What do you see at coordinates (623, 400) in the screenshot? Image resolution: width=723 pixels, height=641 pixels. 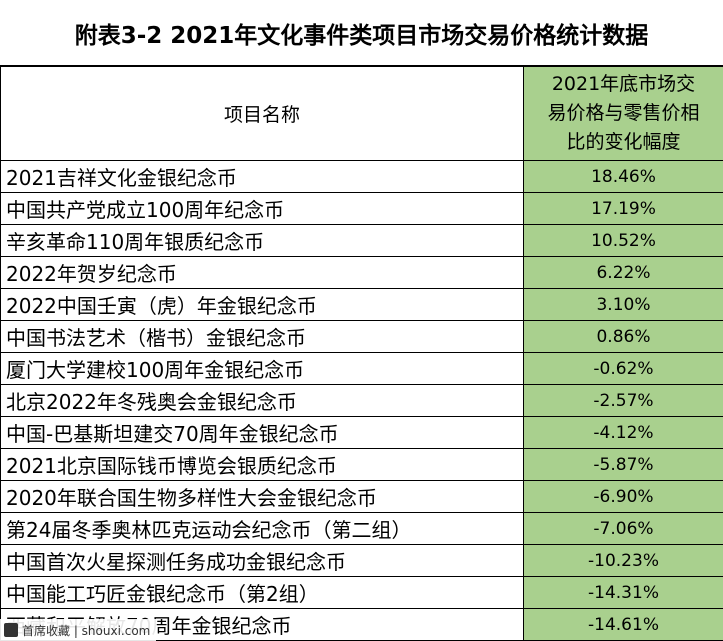 I see `price-change: -2.57%` at bounding box center [623, 400].